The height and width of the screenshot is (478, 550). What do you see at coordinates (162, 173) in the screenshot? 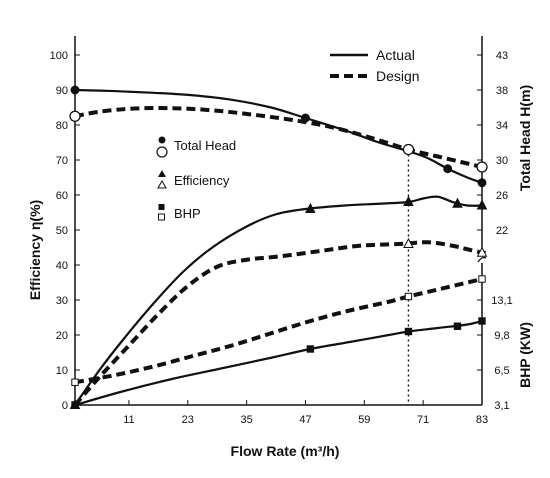
I see `legend-eff-filled-icon` at bounding box center [162, 173].